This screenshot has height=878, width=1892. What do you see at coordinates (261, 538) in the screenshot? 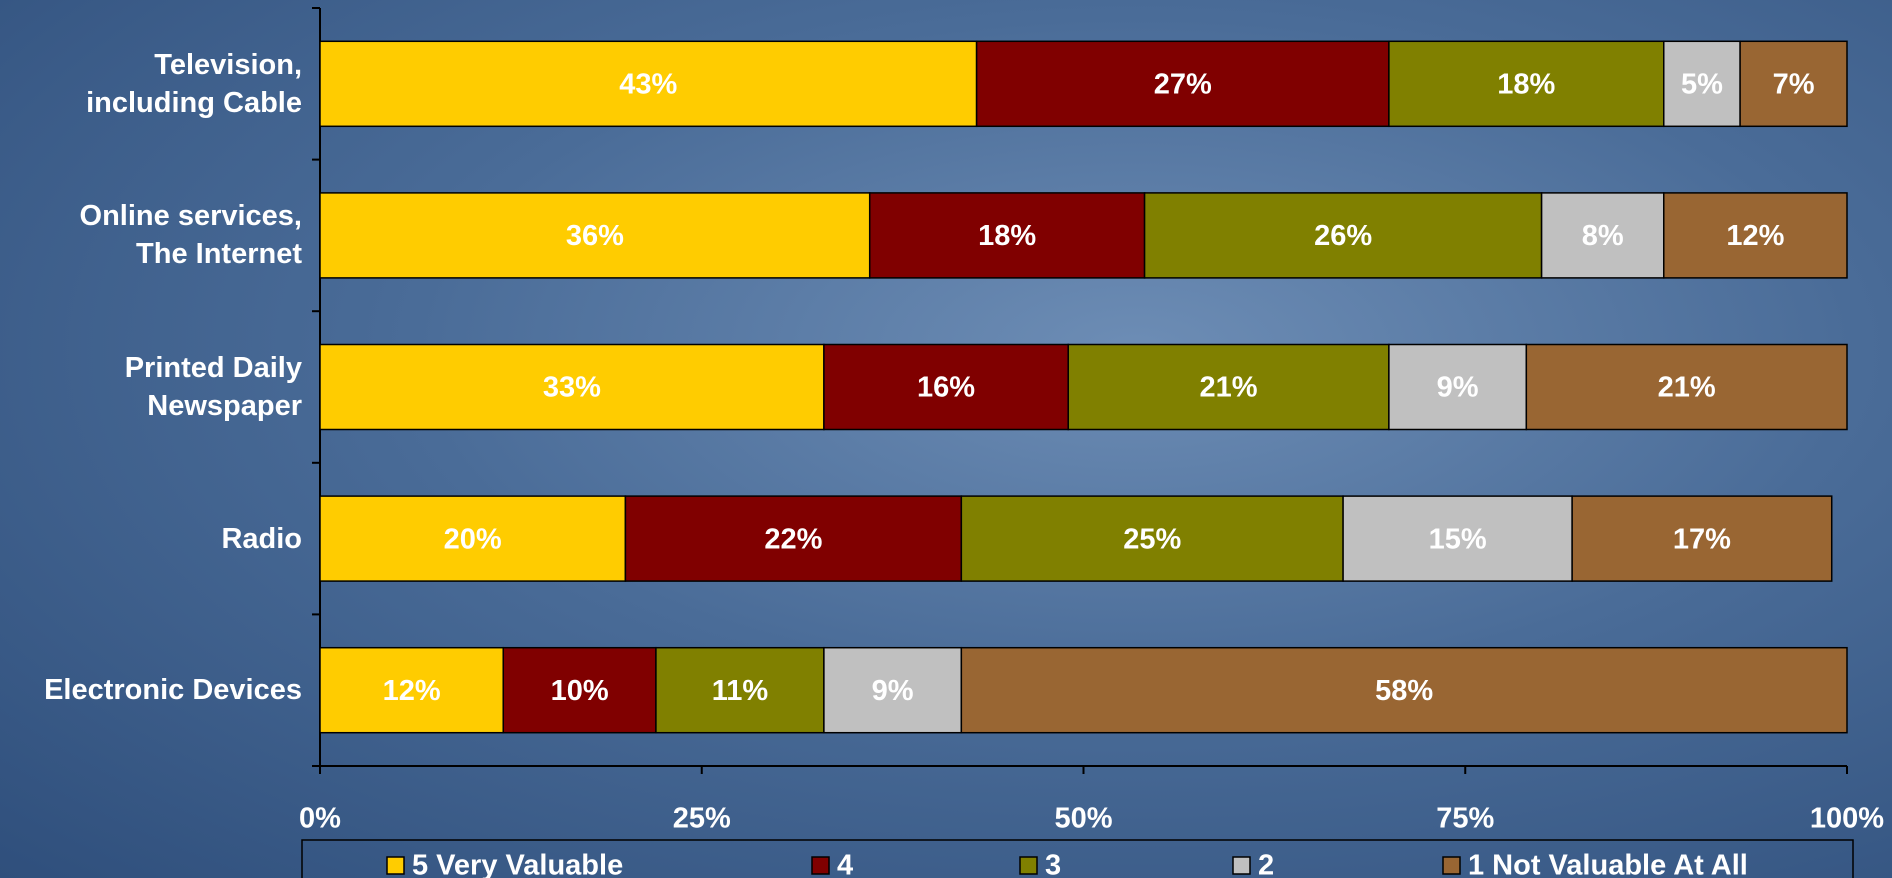
I see `category-label: Radio` at bounding box center [261, 538].